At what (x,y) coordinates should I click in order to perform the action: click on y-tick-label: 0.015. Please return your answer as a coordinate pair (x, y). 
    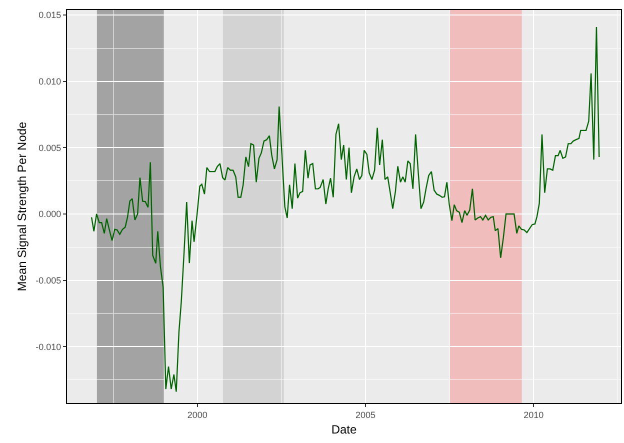
    Looking at the image, I should click on (50, 15).